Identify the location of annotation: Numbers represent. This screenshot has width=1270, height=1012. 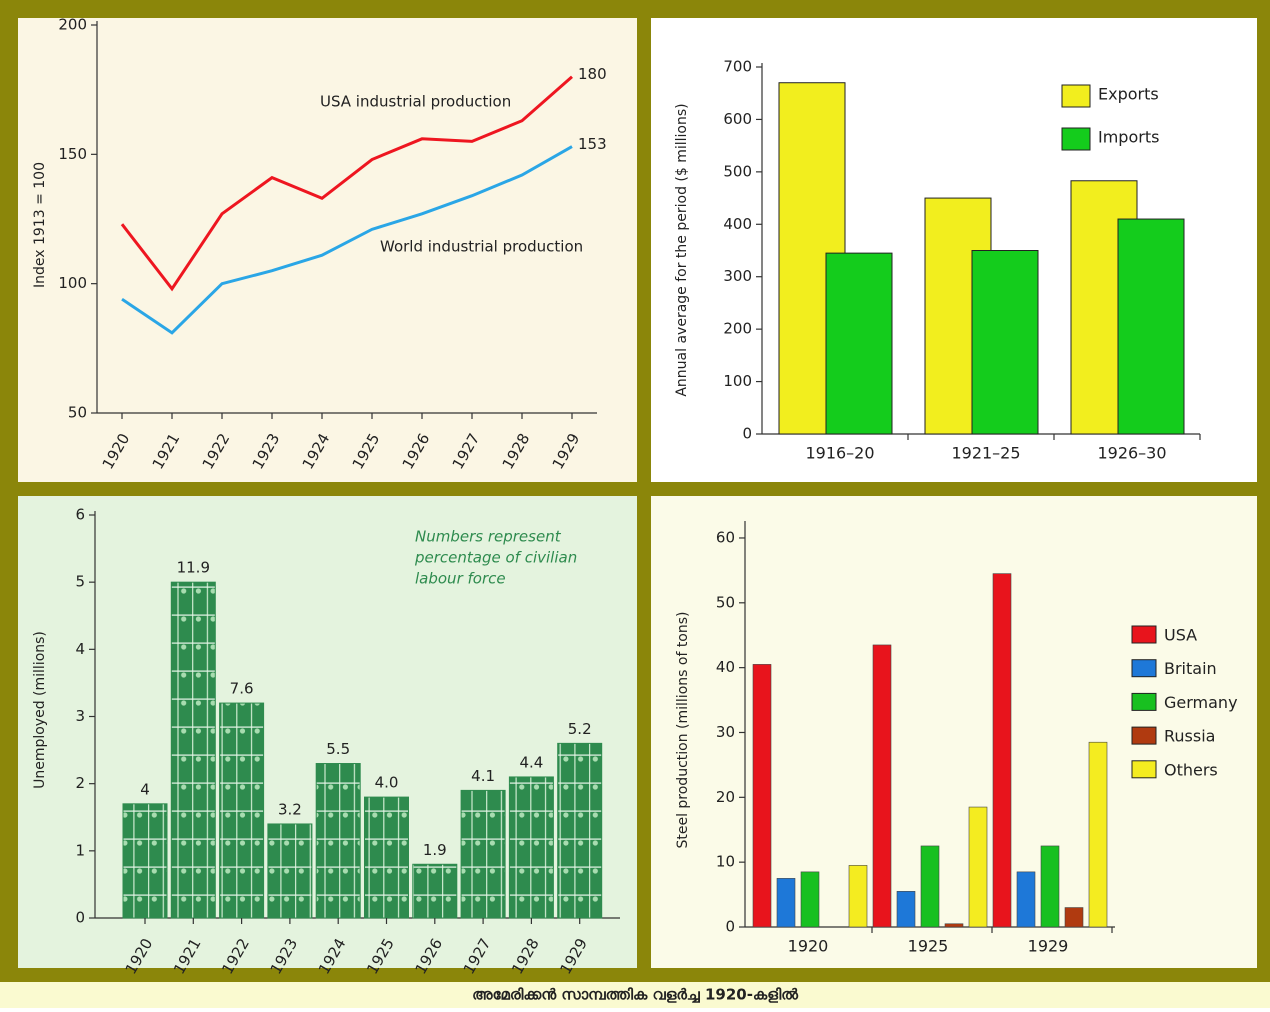
(488, 537).